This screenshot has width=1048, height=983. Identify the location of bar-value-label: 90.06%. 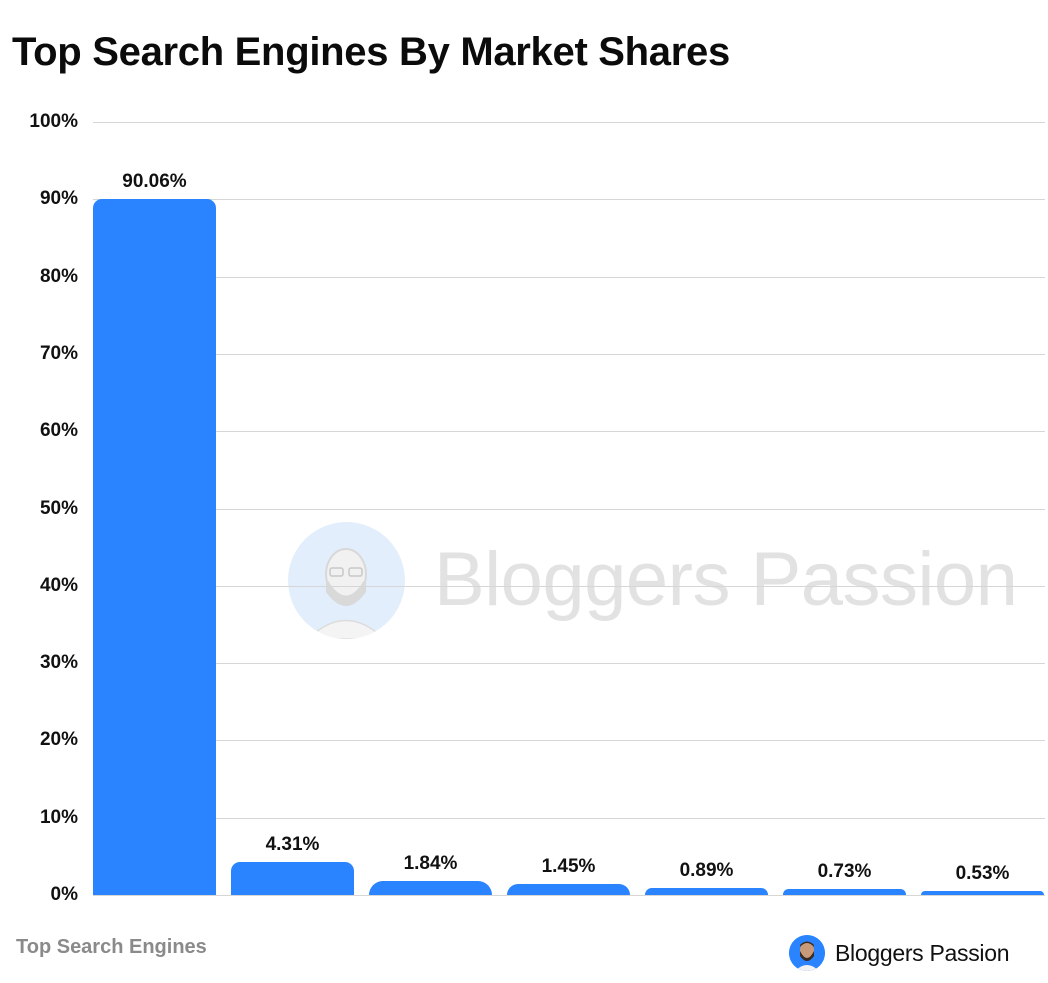
(154, 181).